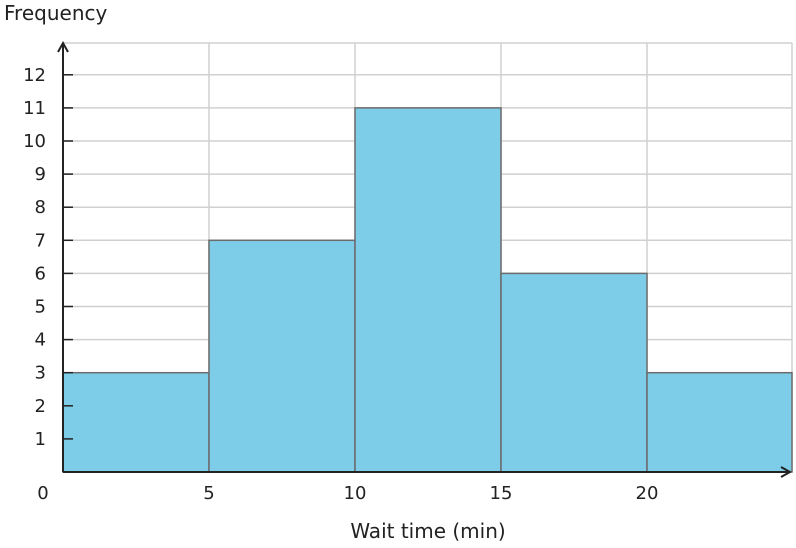  I want to click on x-tick-label: 20, so click(647, 493).